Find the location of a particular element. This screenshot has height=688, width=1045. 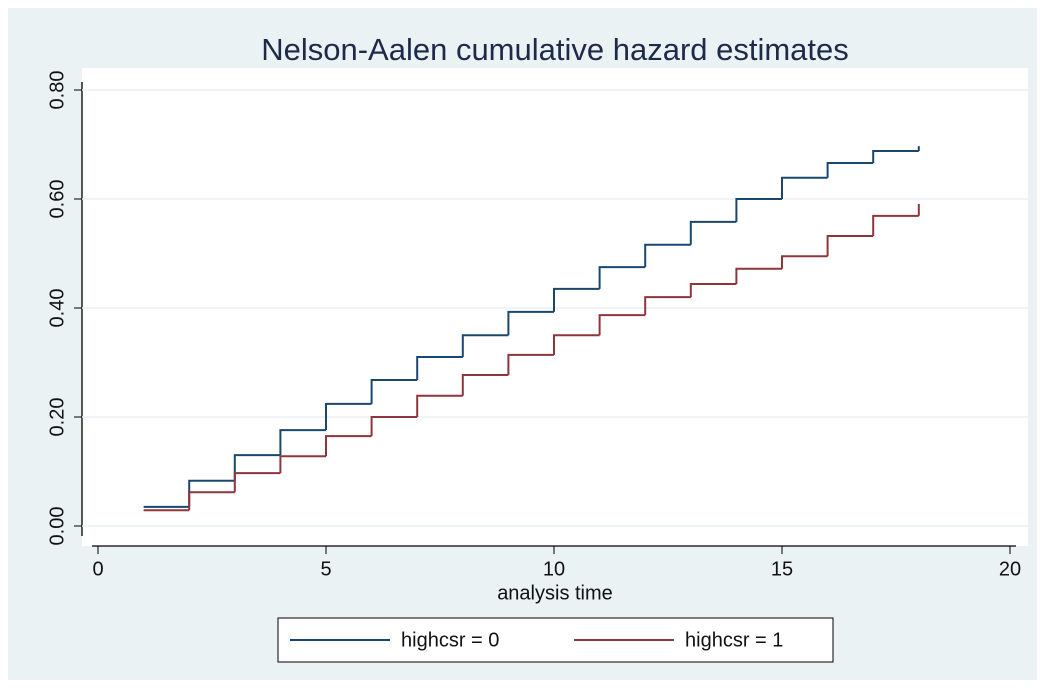

x-tick-label: 10 is located at coordinates (554, 569).